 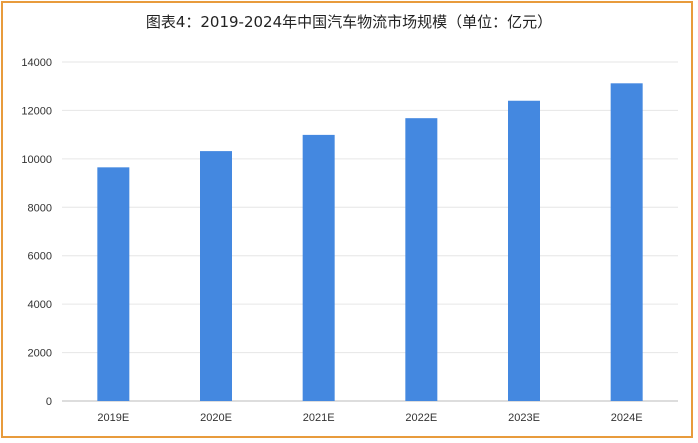 I want to click on x-tick-label: 2023E, so click(x=524, y=418).